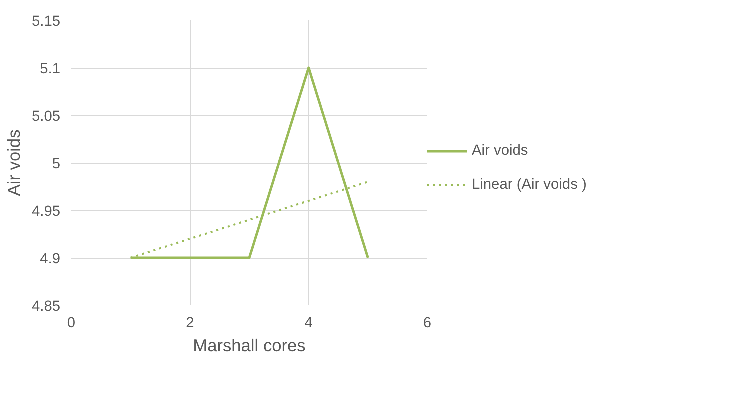 The width and height of the screenshot is (755, 415). Describe the element at coordinates (427, 324) in the screenshot. I see `x-tick-label: 6` at that location.